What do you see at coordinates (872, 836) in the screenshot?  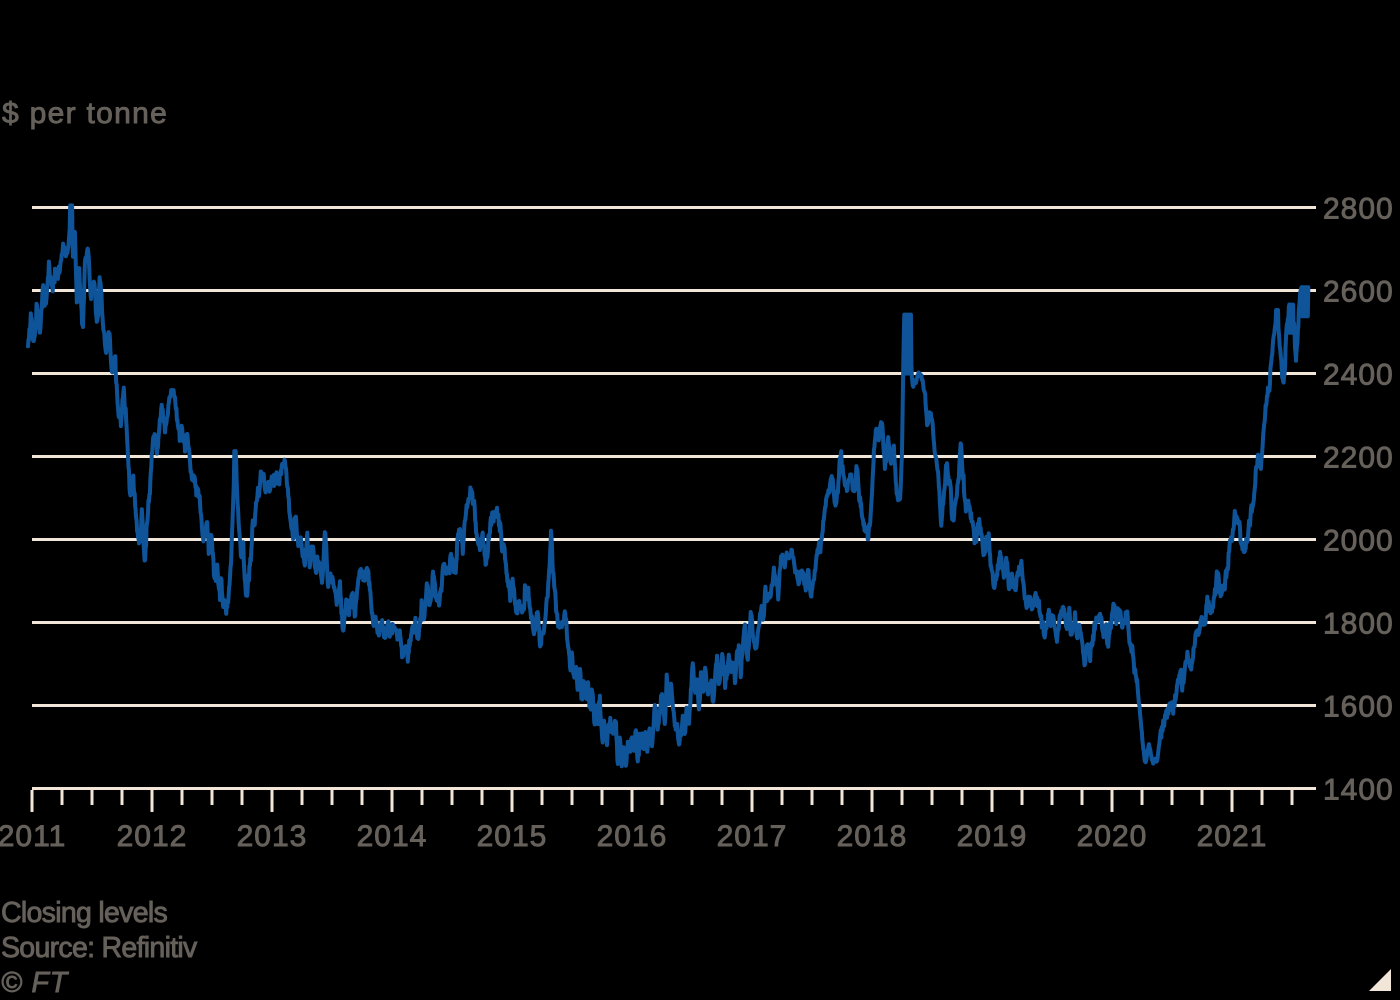 I see `svg-text: 2018` at bounding box center [872, 836].